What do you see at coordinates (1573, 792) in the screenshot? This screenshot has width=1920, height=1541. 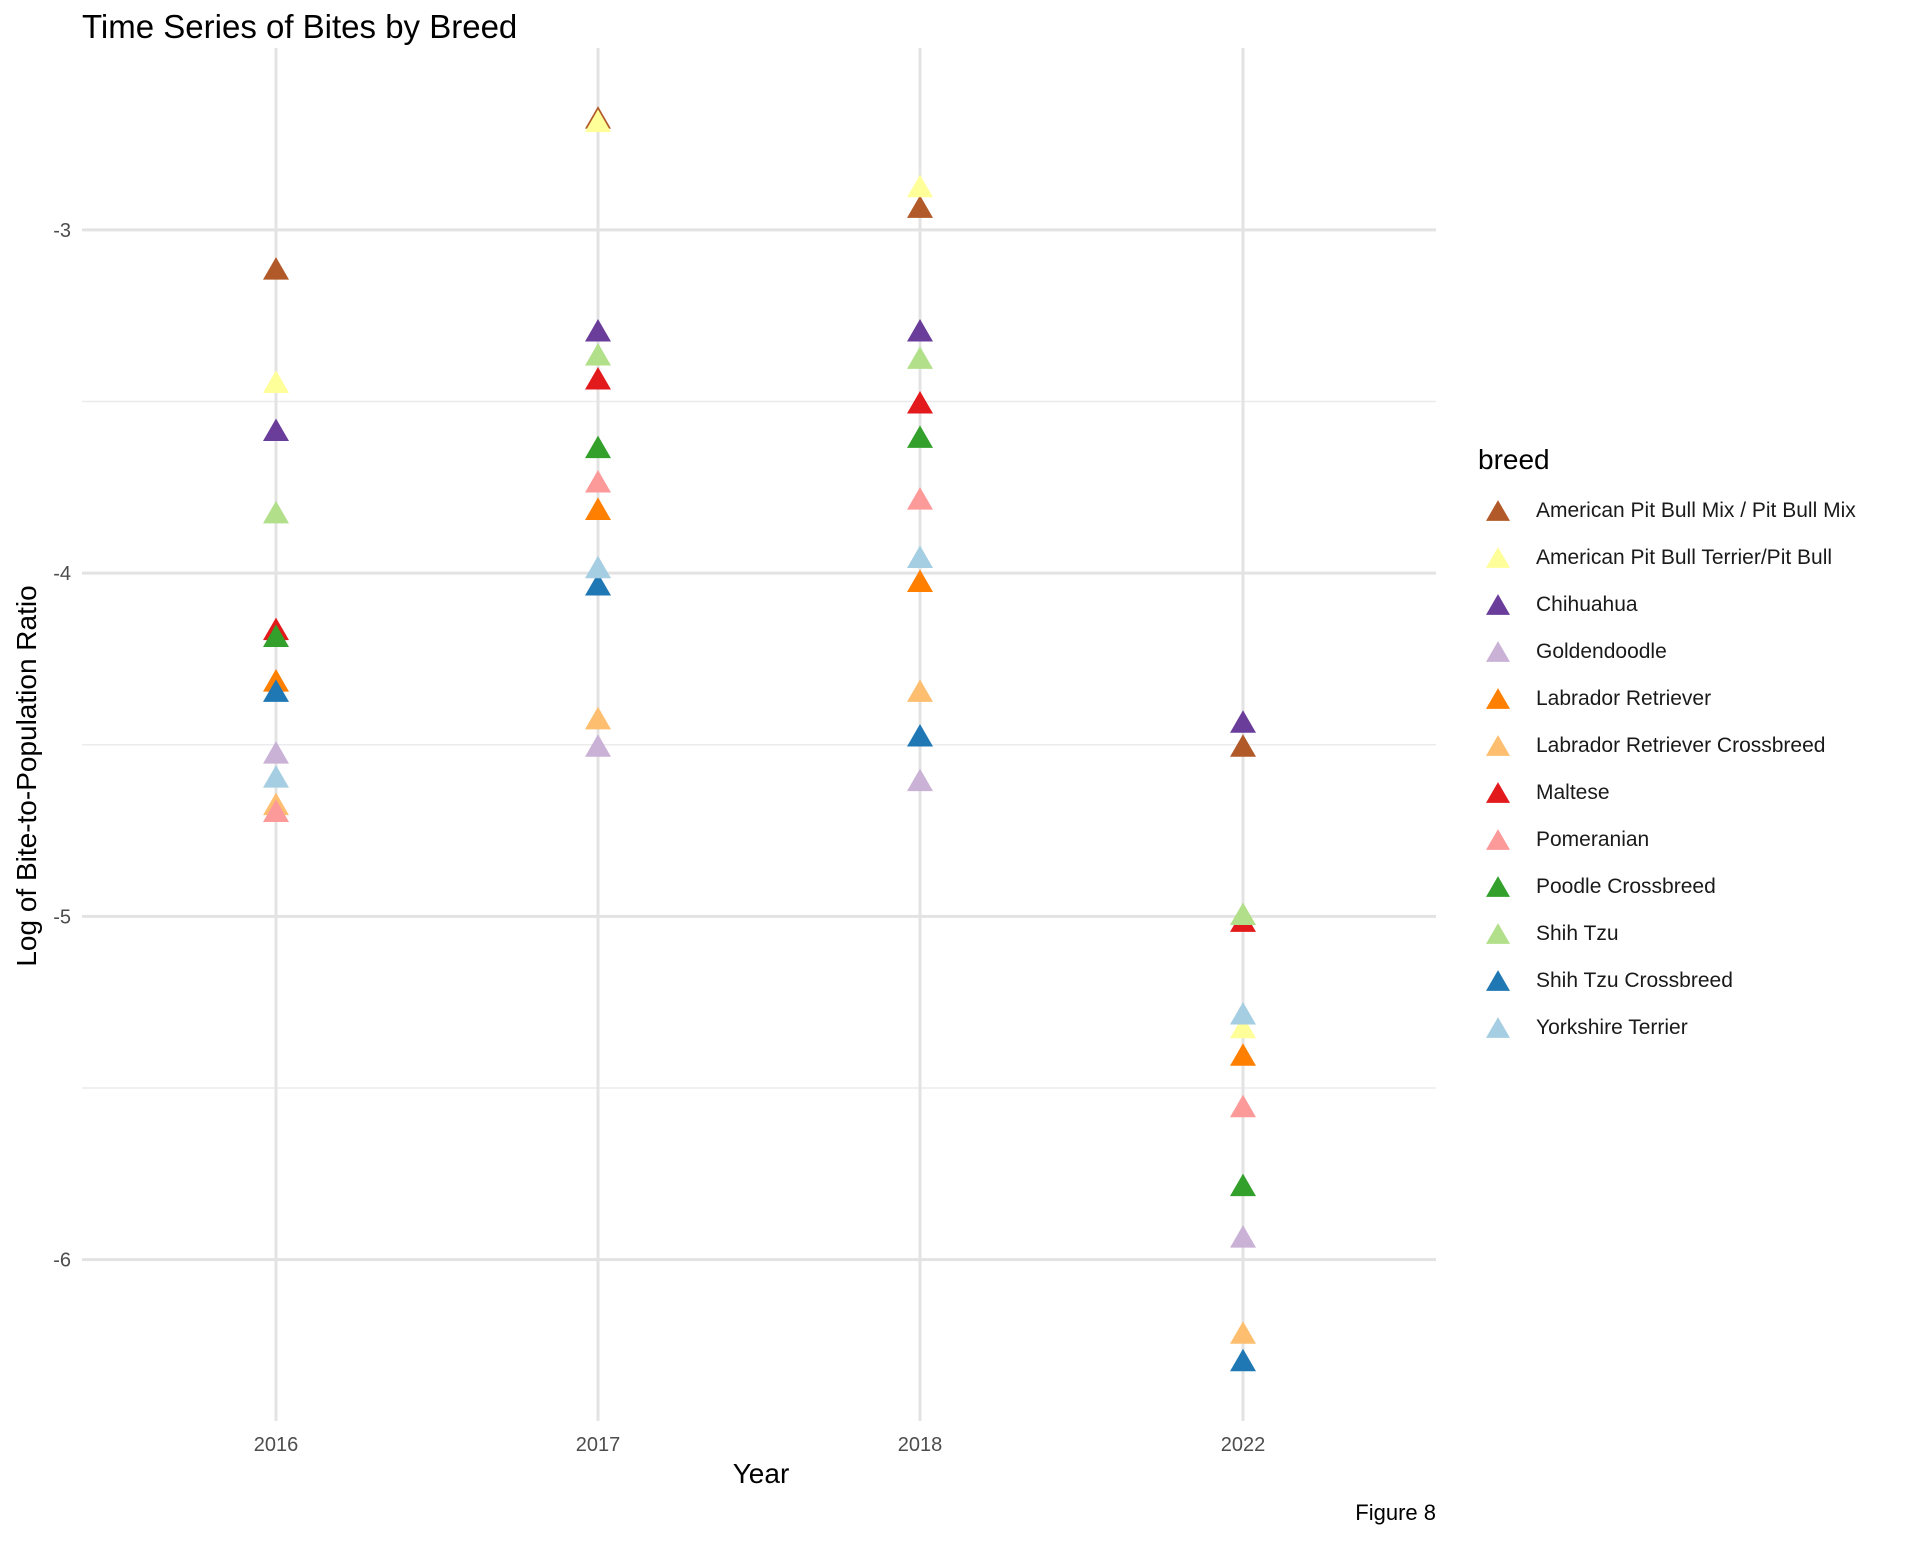 I see `legend-label: Maltese` at bounding box center [1573, 792].